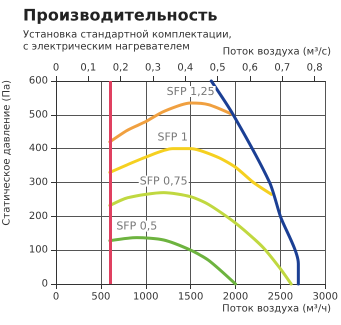  Describe the element at coordinates (120, 15) in the screenshot. I see `chart-title: Производительность` at that location.